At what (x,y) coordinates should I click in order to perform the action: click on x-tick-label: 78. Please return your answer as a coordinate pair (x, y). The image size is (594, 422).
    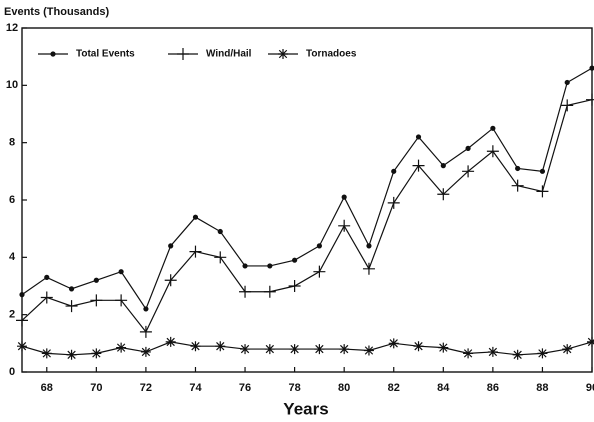
    Looking at the image, I should click on (294, 388).